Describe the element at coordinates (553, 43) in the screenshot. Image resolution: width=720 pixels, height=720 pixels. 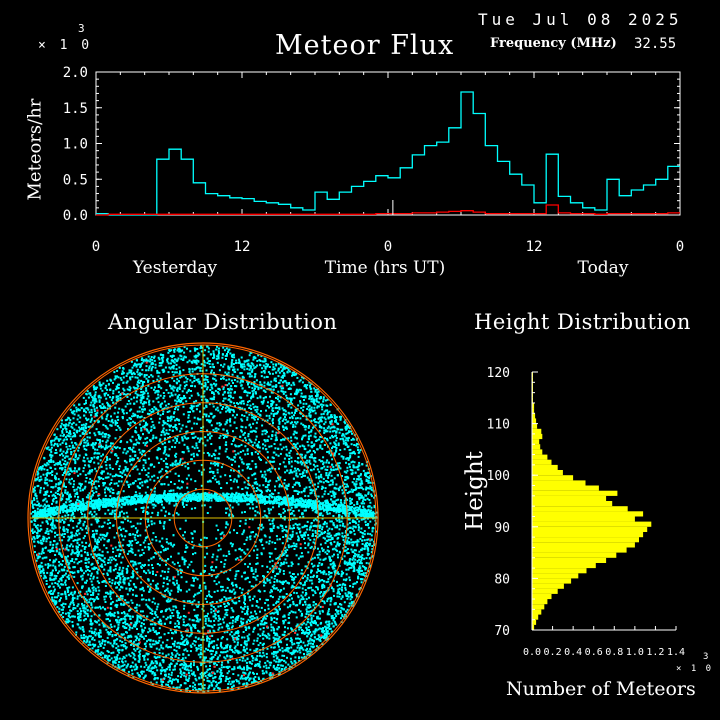
I see `frequency-label: Frequency (MHz)` at that location.